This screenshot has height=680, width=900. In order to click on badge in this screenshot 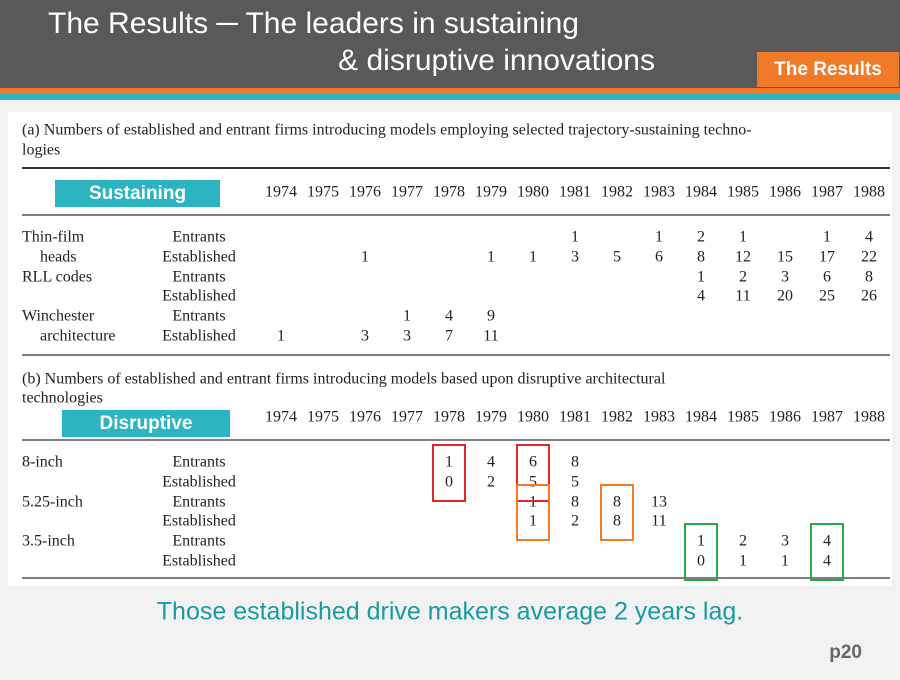, I will do `click(828, 69)`.